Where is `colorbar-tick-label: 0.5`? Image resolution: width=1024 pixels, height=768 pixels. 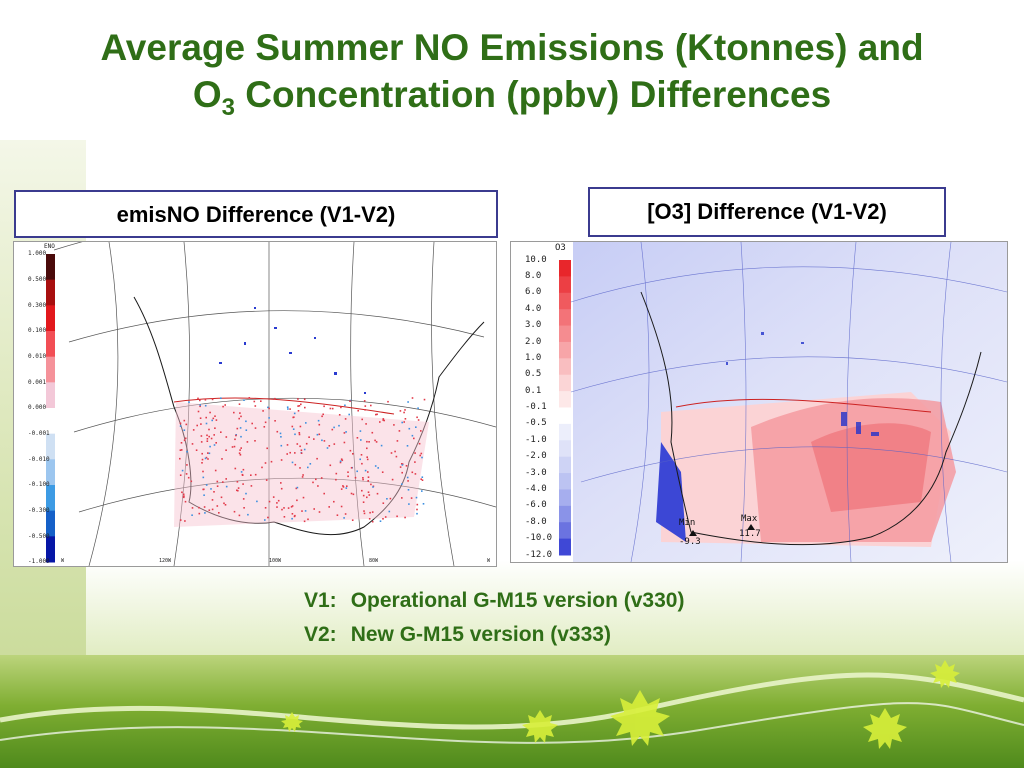 colorbar-tick-label: 0.5 is located at coordinates (533, 374).